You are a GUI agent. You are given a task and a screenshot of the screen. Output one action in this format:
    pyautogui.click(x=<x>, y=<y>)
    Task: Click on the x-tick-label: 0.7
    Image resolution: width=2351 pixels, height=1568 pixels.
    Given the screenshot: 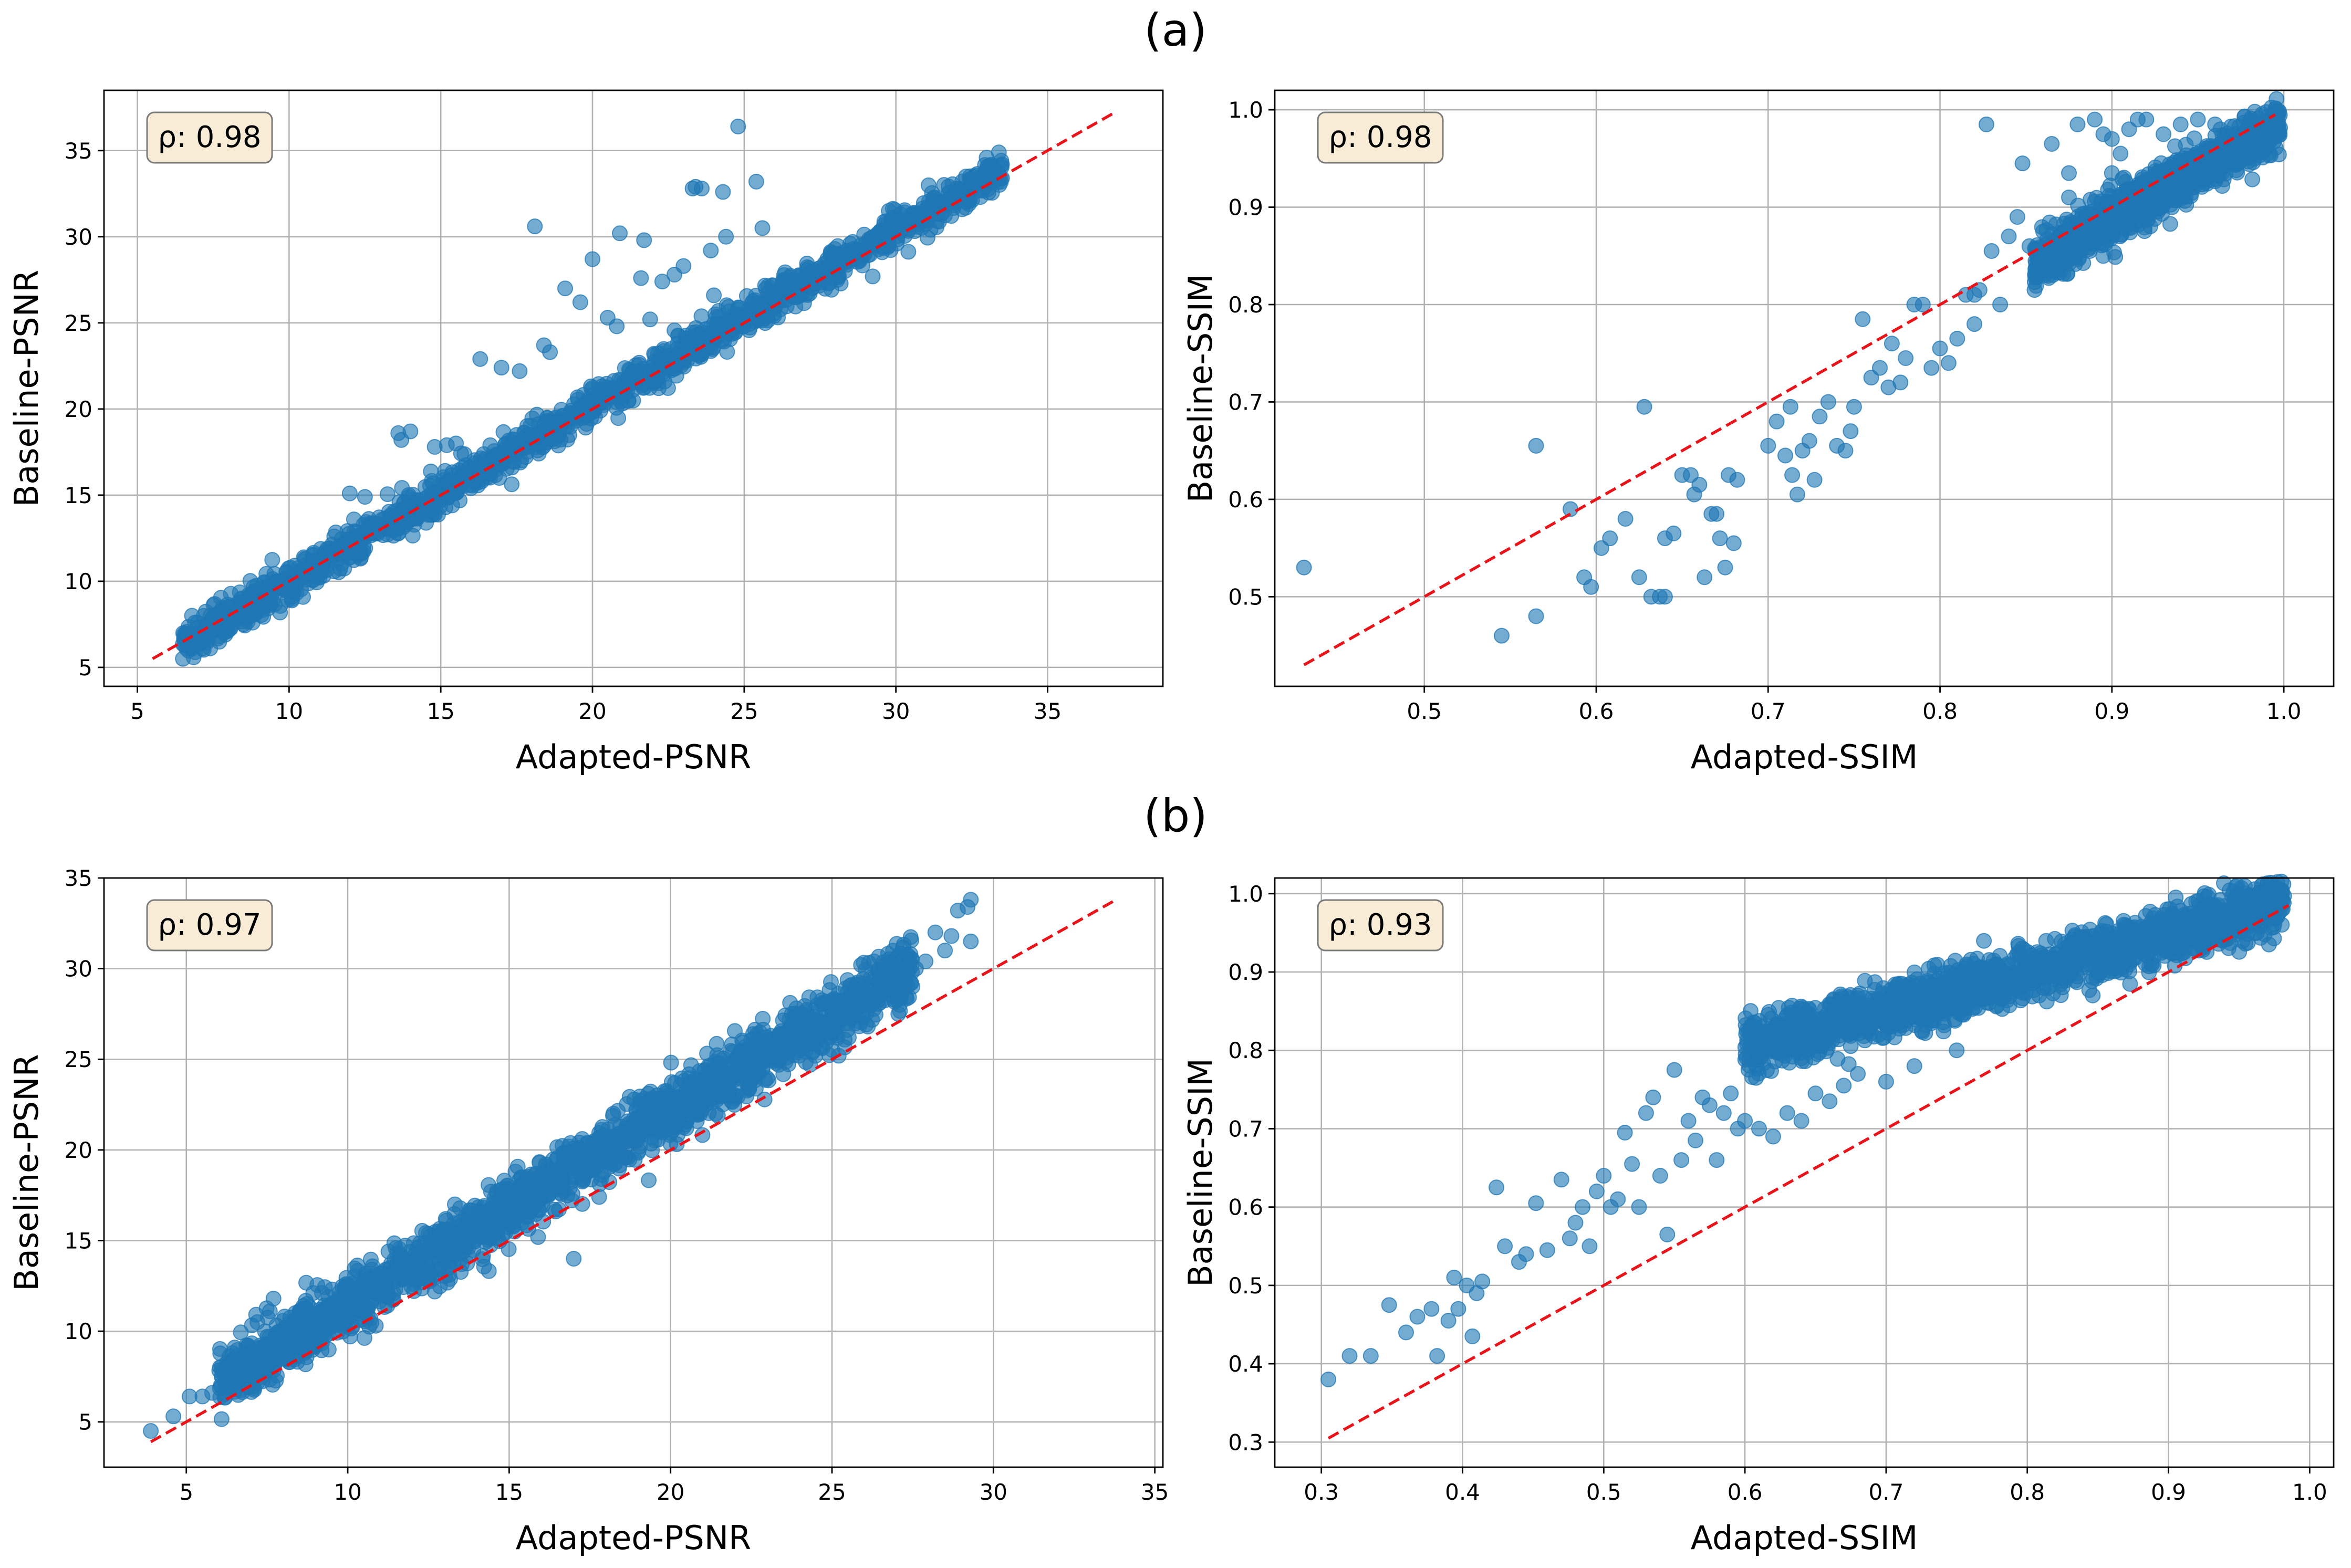 What is the action you would take?
    pyautogui.click(x=1769, y=711)
    